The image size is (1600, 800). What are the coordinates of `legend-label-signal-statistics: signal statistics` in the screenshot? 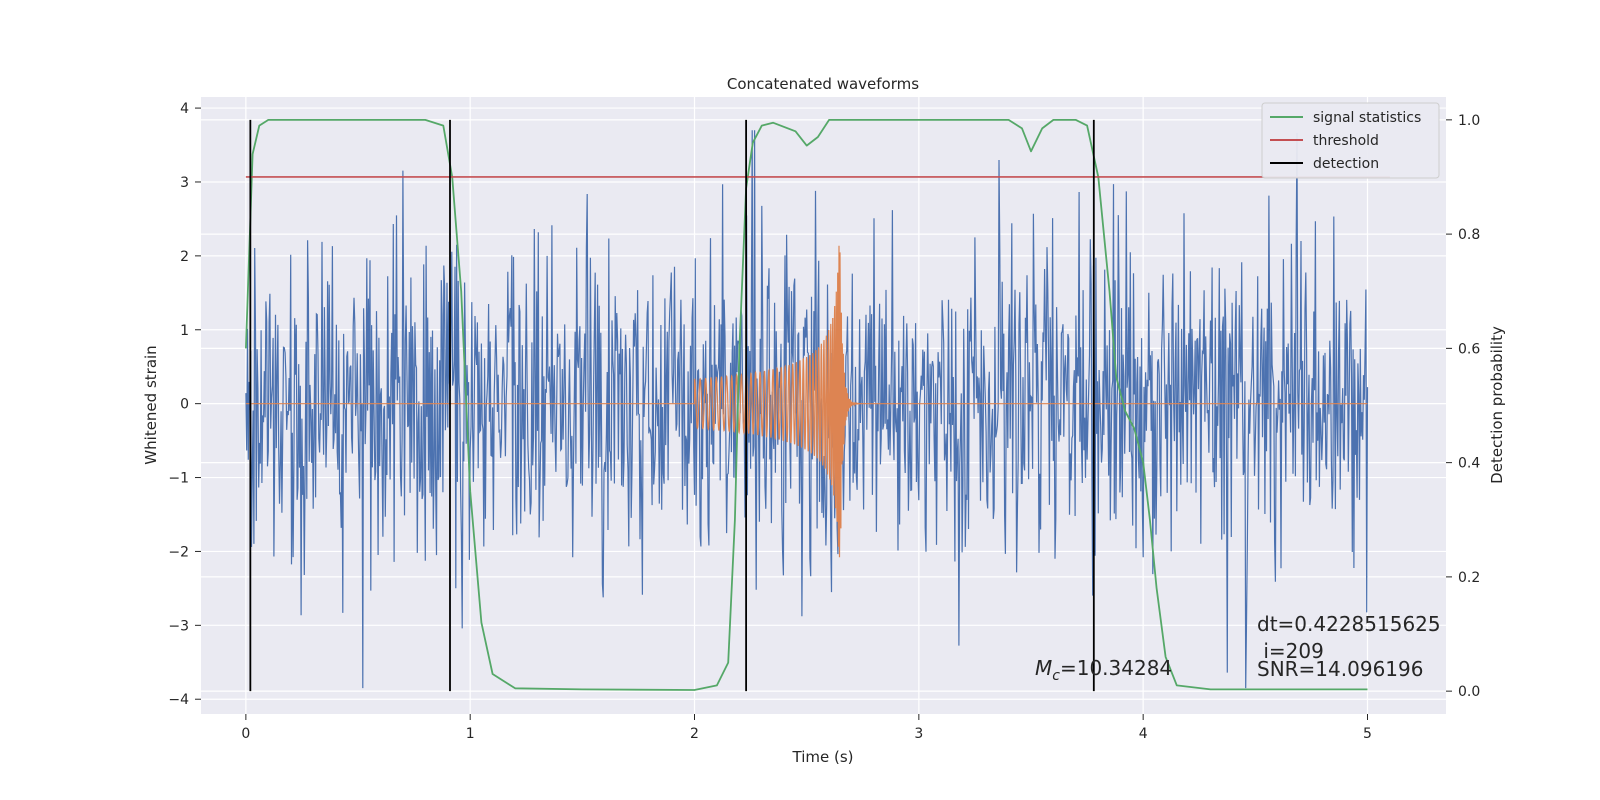 It's located at (1367, 118).